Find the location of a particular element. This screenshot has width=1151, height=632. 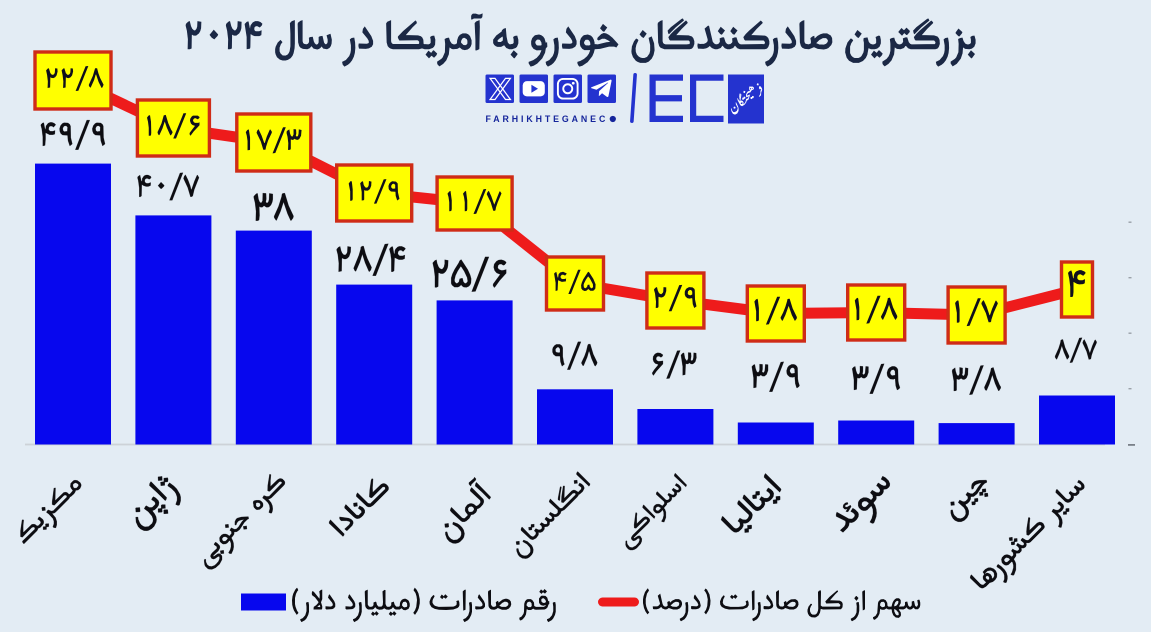

svg-text: FARHIKHTEGANEC is located at coordinates (547, 119).